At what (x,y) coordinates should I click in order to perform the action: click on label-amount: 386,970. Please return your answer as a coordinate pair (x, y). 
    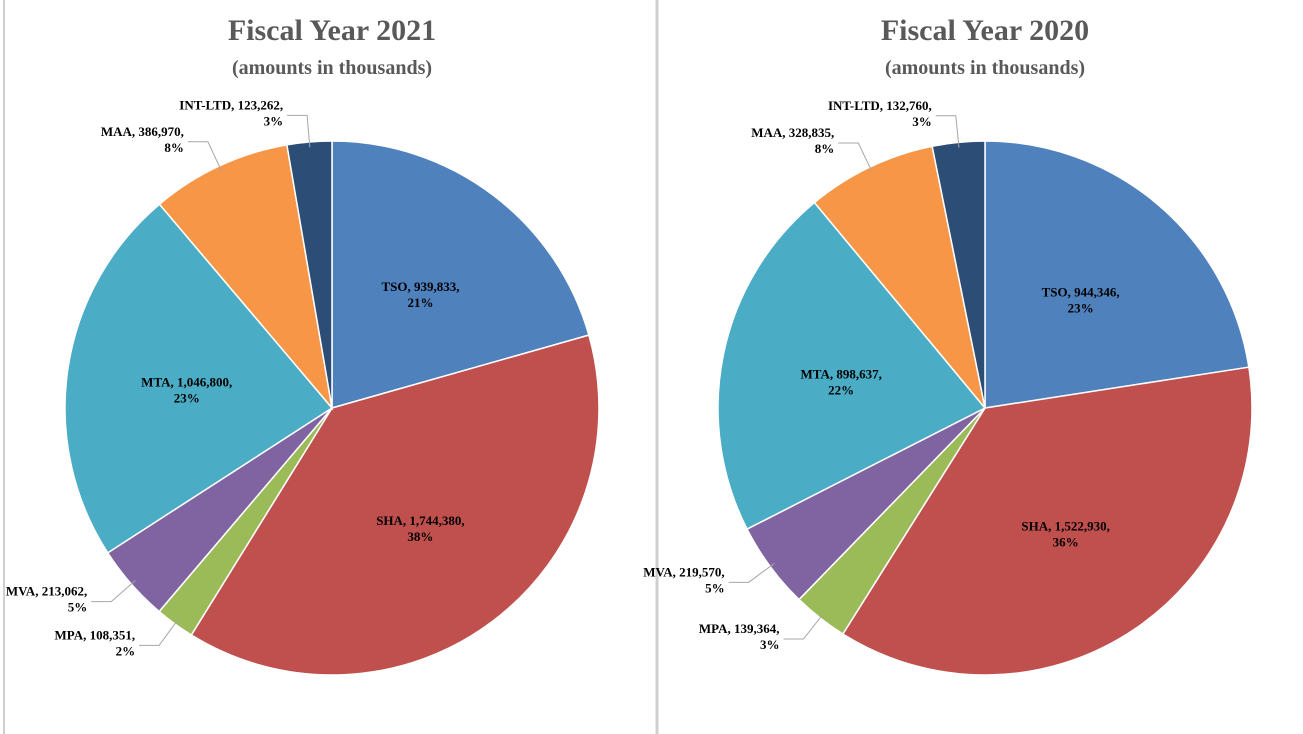
    Looking at the image, I should click on (159, 131).